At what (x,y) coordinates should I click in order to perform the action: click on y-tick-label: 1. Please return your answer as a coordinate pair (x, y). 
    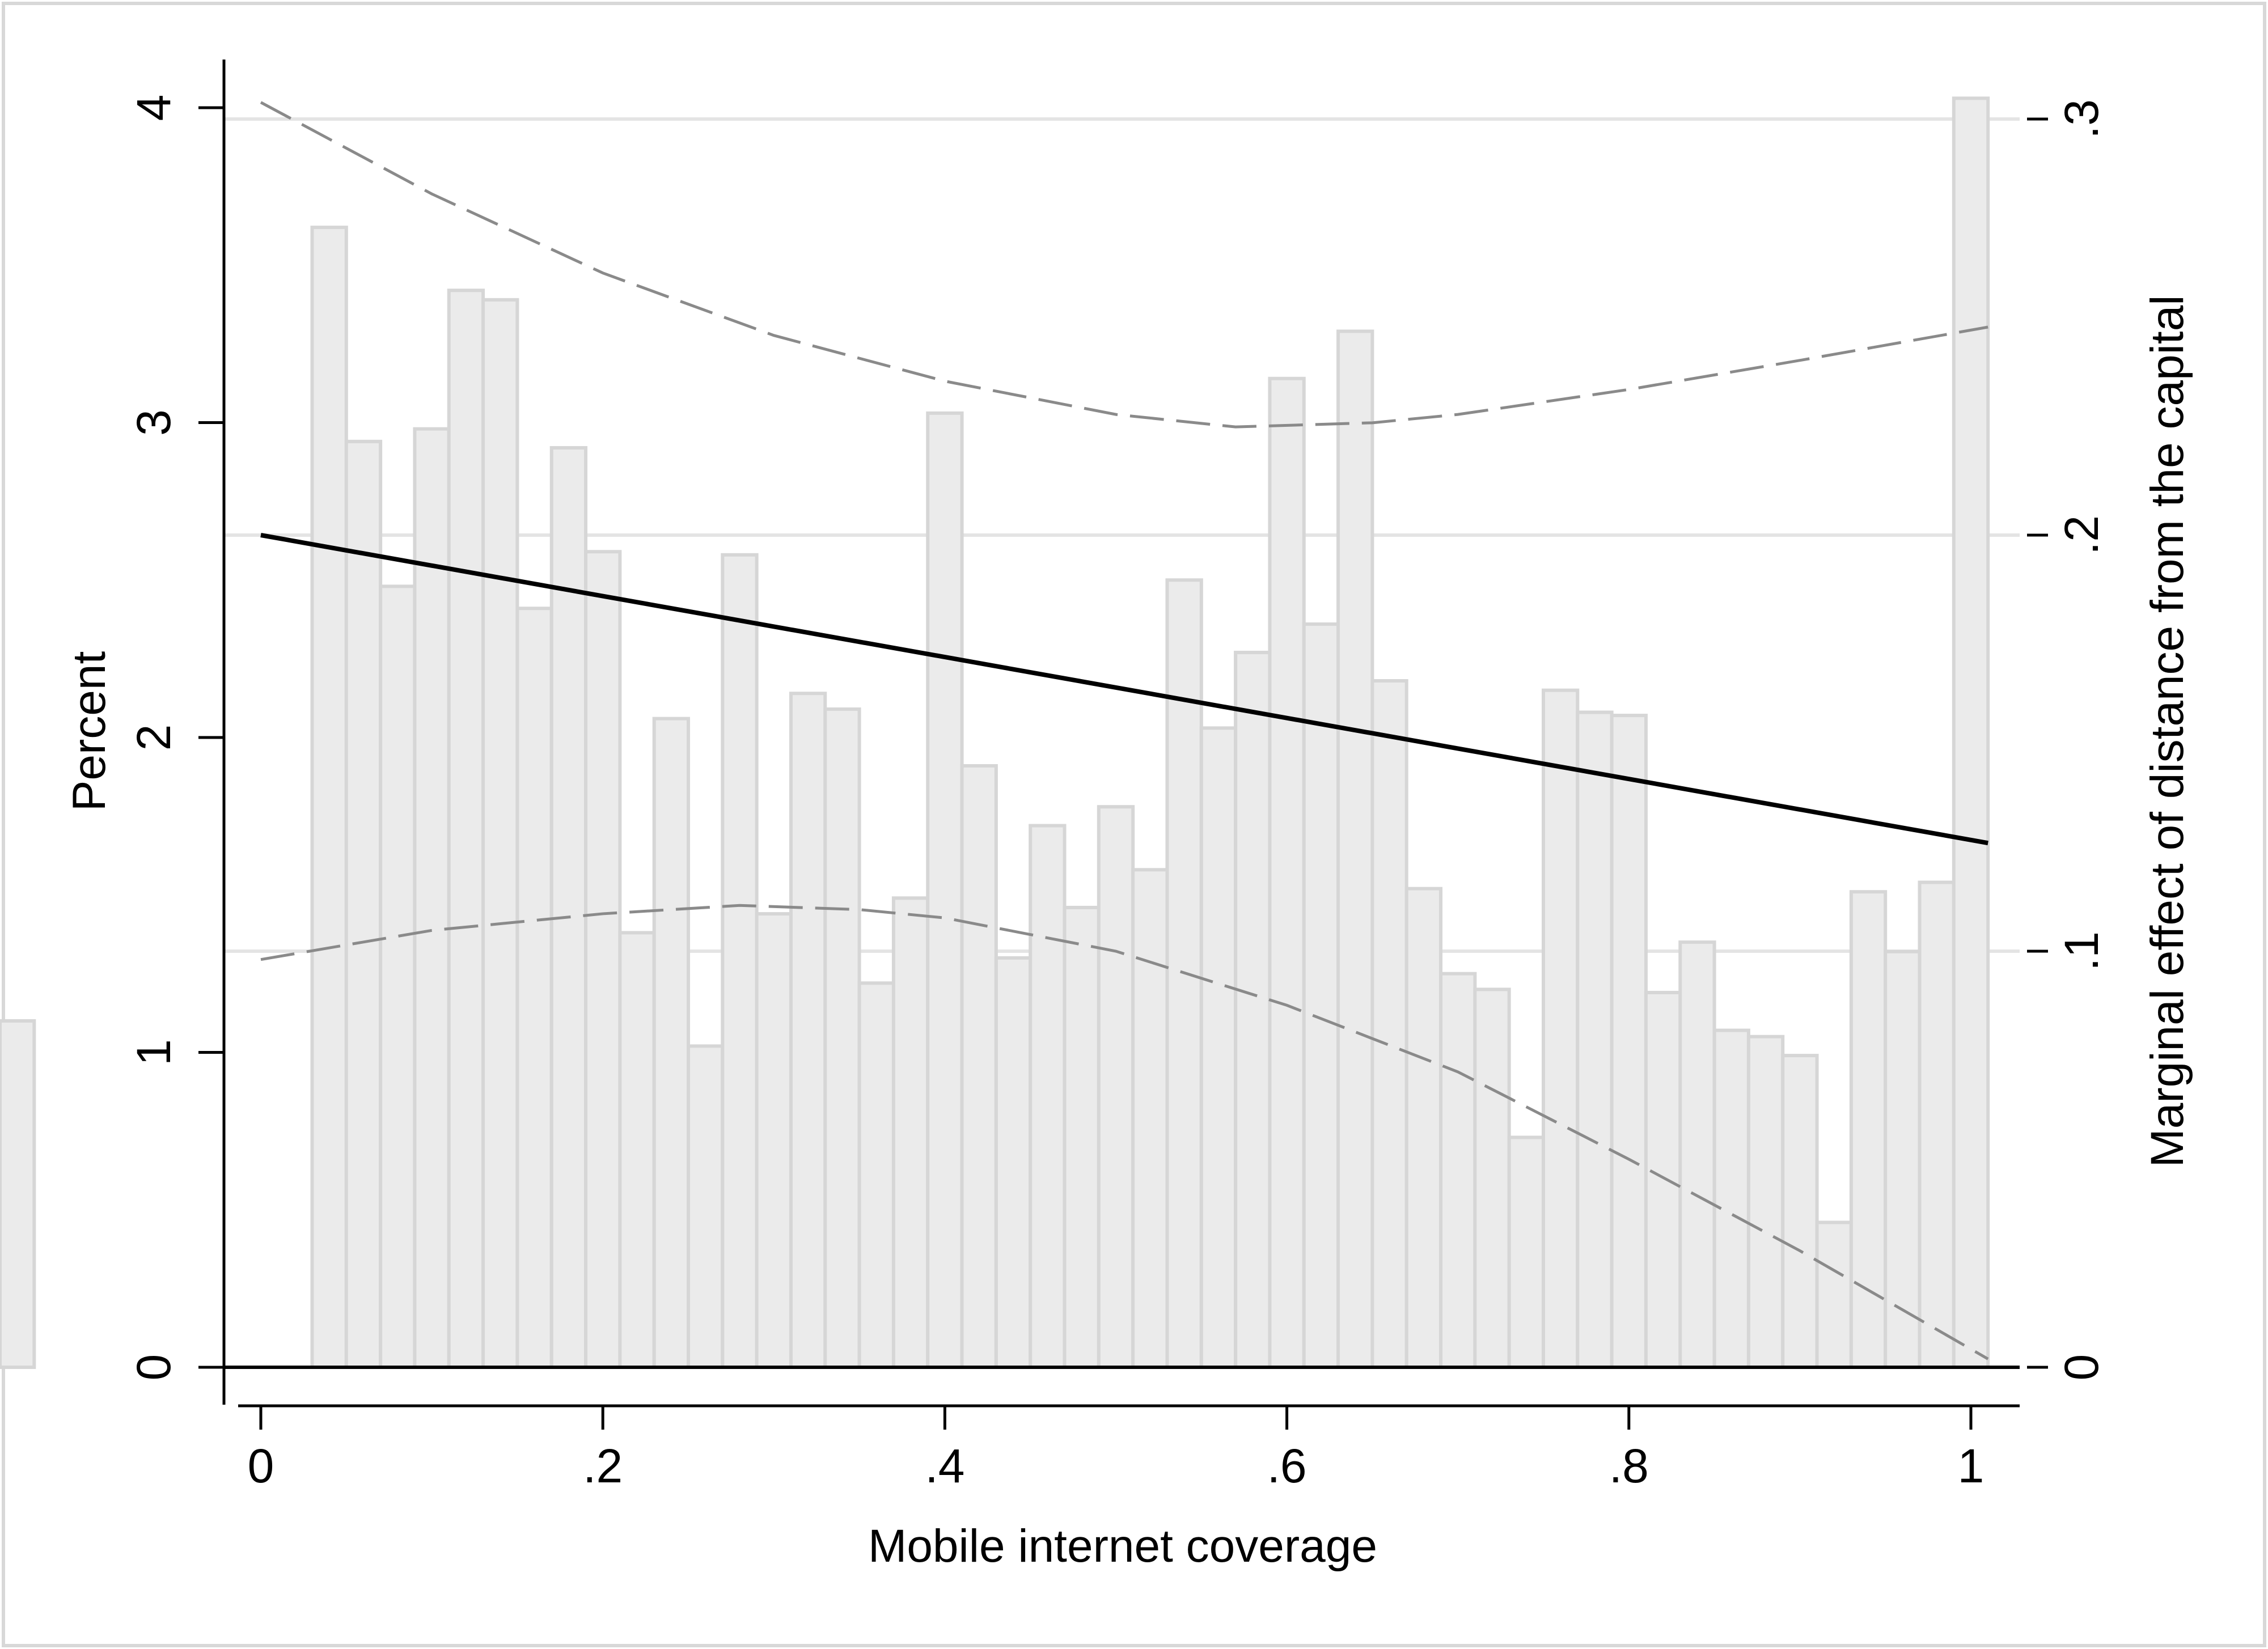
    Looking at the image, I should click on (153, 1052).